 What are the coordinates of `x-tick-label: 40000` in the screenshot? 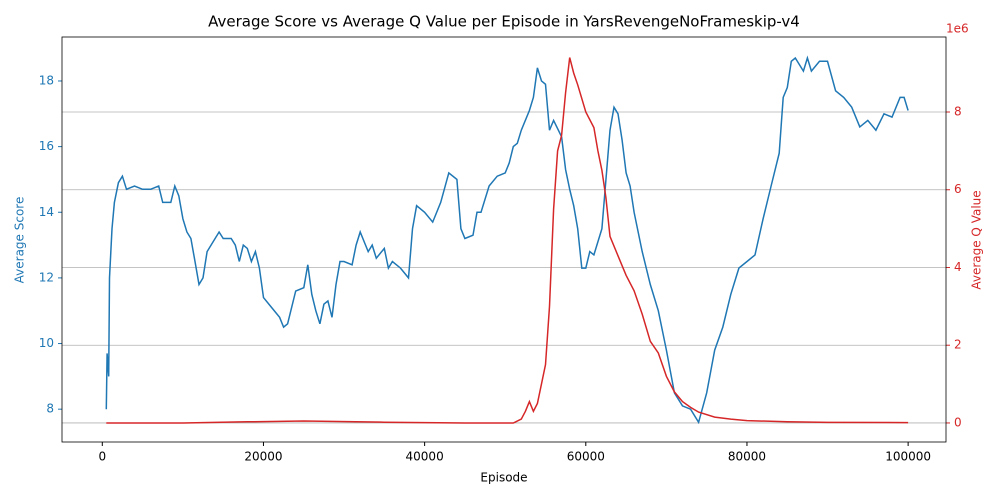 It's located at (425, 457).